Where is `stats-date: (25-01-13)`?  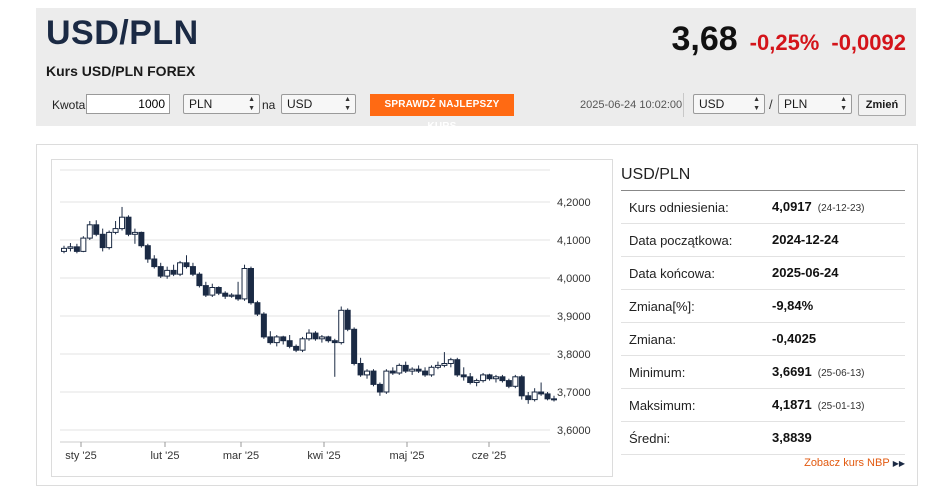 stats-date: (25-01-13) is located at coordinates (841, 406).